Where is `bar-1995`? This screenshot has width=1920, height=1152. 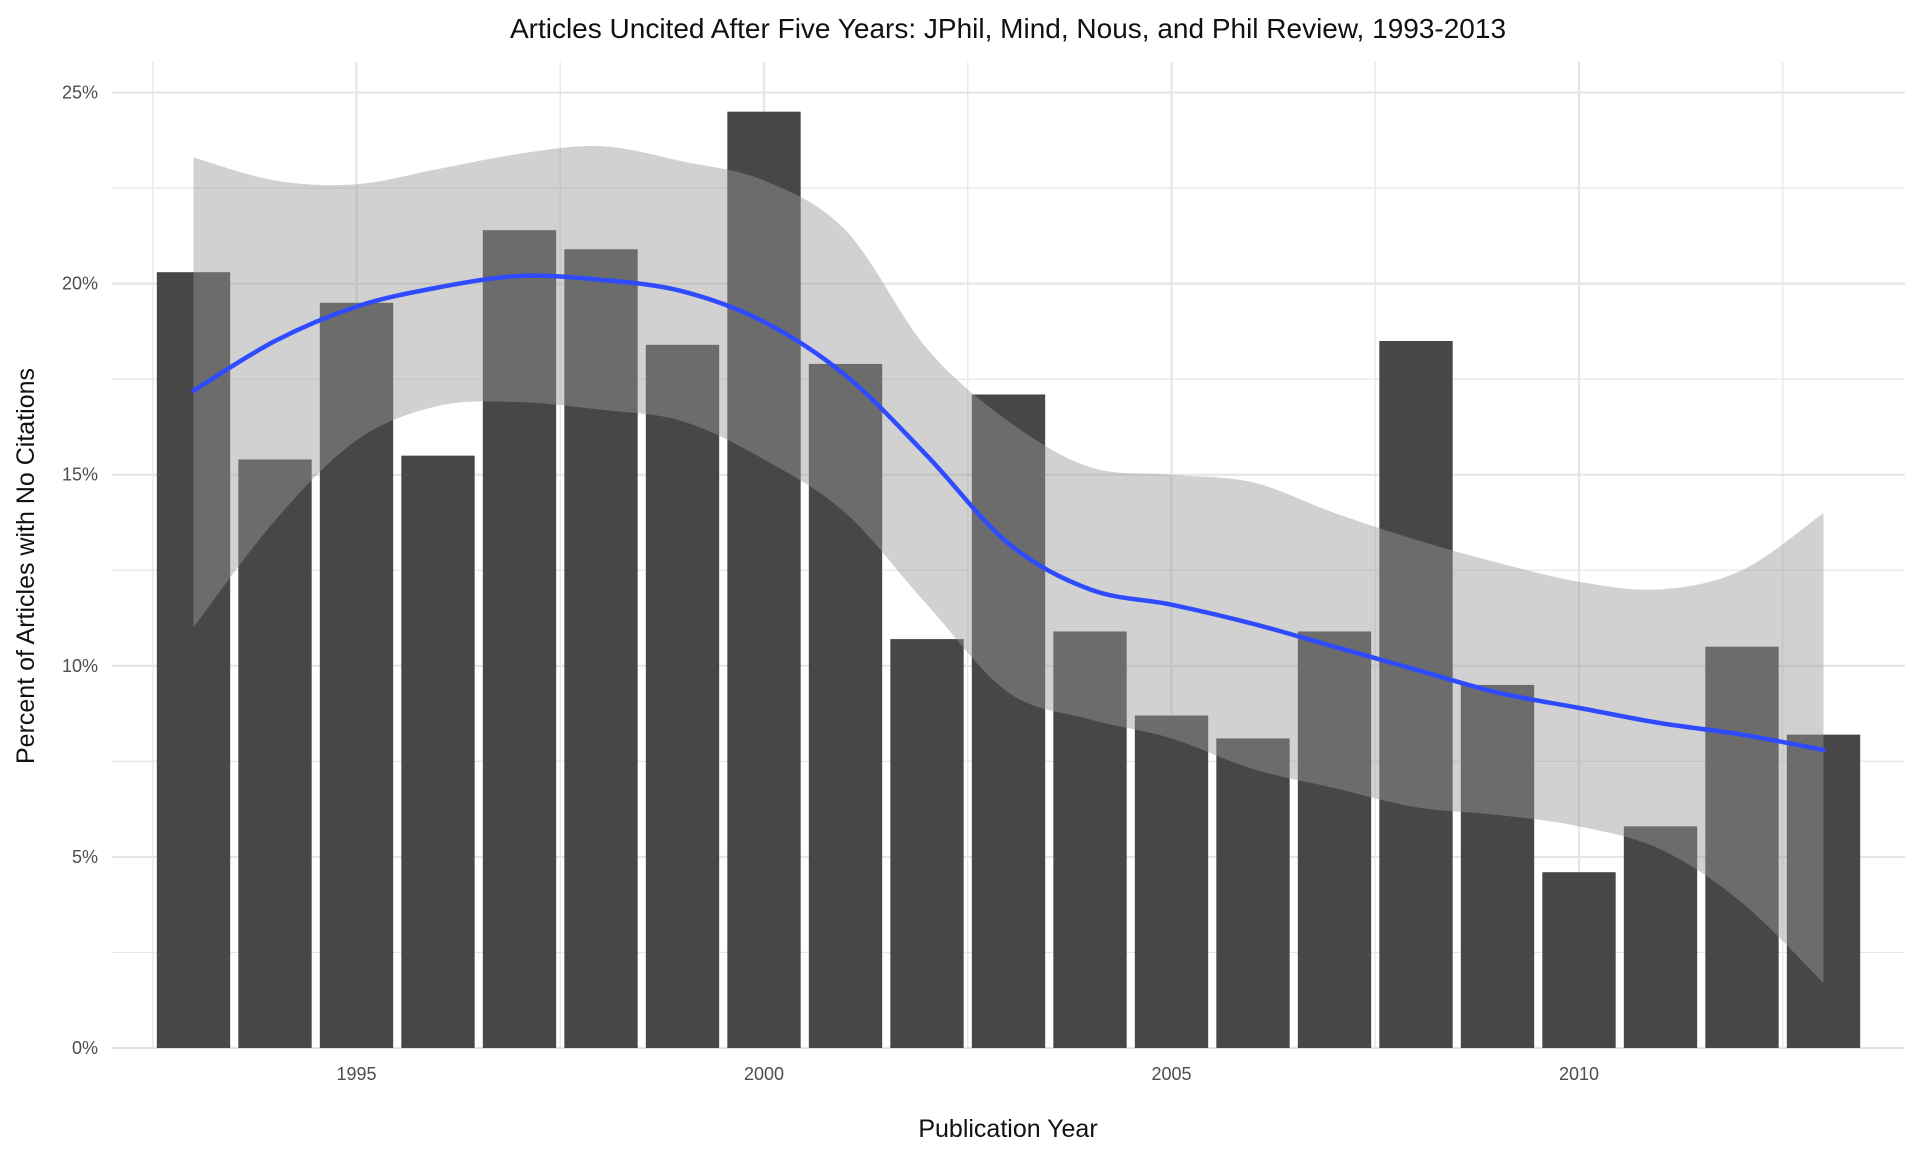
bar-1995 is located at coordinates (356, 675).